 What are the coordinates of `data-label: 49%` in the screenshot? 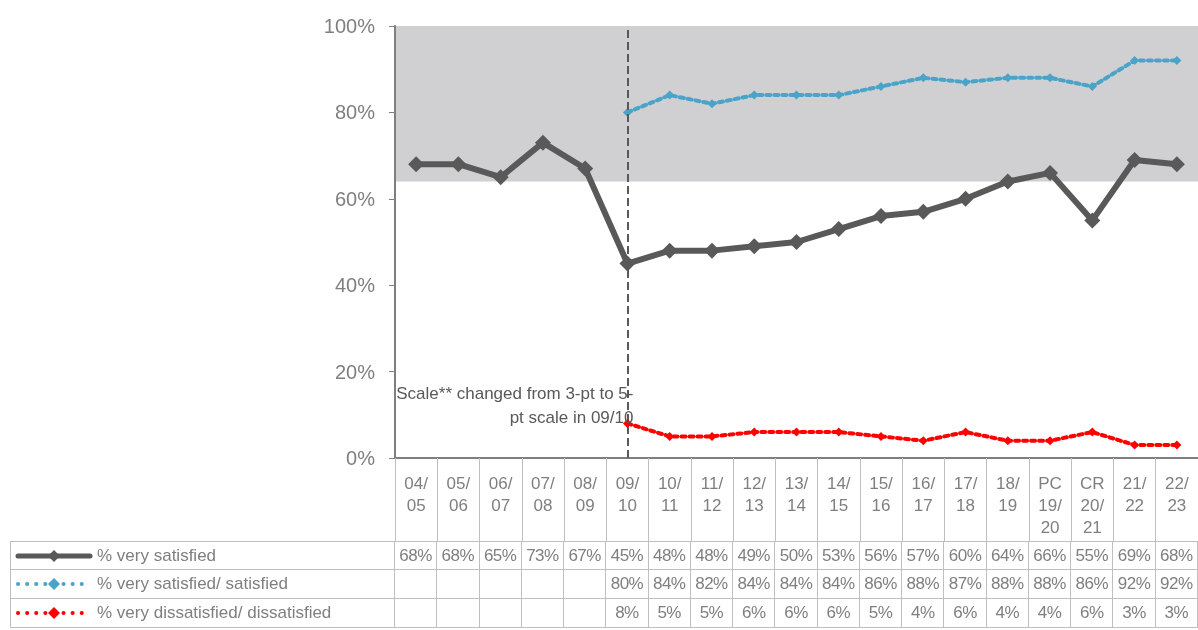 It's located at (754, 555).